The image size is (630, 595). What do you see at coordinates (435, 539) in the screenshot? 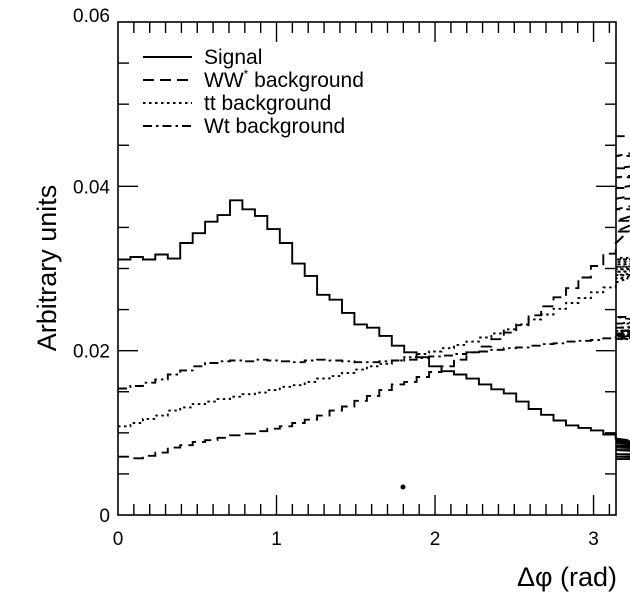
I see `x-tick-label: 2` at bounding box center [435, 539].